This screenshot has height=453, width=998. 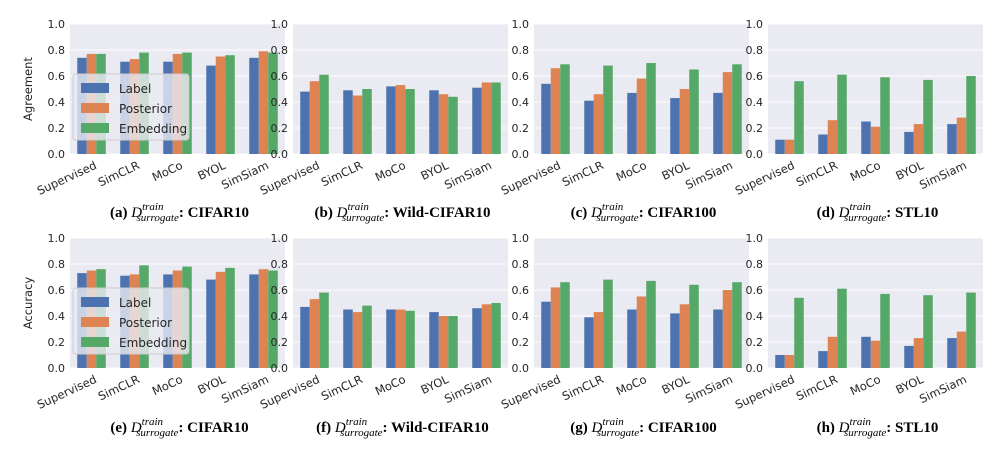 What do you see at coordinates (402, 427) in the screenshot?
I see `panel-caption: (f) Dtrain surrogate: Wild-CIFAR10` at bounding box center [402, 427].